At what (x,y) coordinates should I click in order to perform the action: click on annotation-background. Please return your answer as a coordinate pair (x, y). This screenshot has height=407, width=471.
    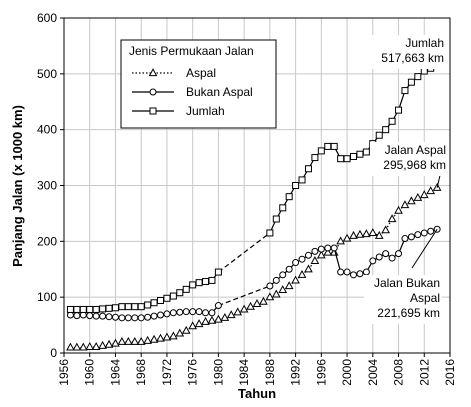
    Looking at the image, I should click on (407, 52).